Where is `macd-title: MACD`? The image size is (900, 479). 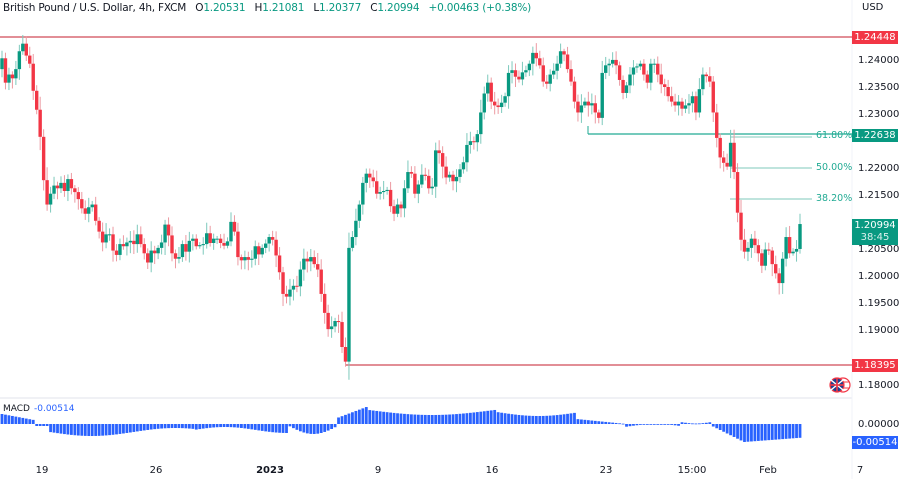 macd-title: MACD is located at coordinates (16, 409).